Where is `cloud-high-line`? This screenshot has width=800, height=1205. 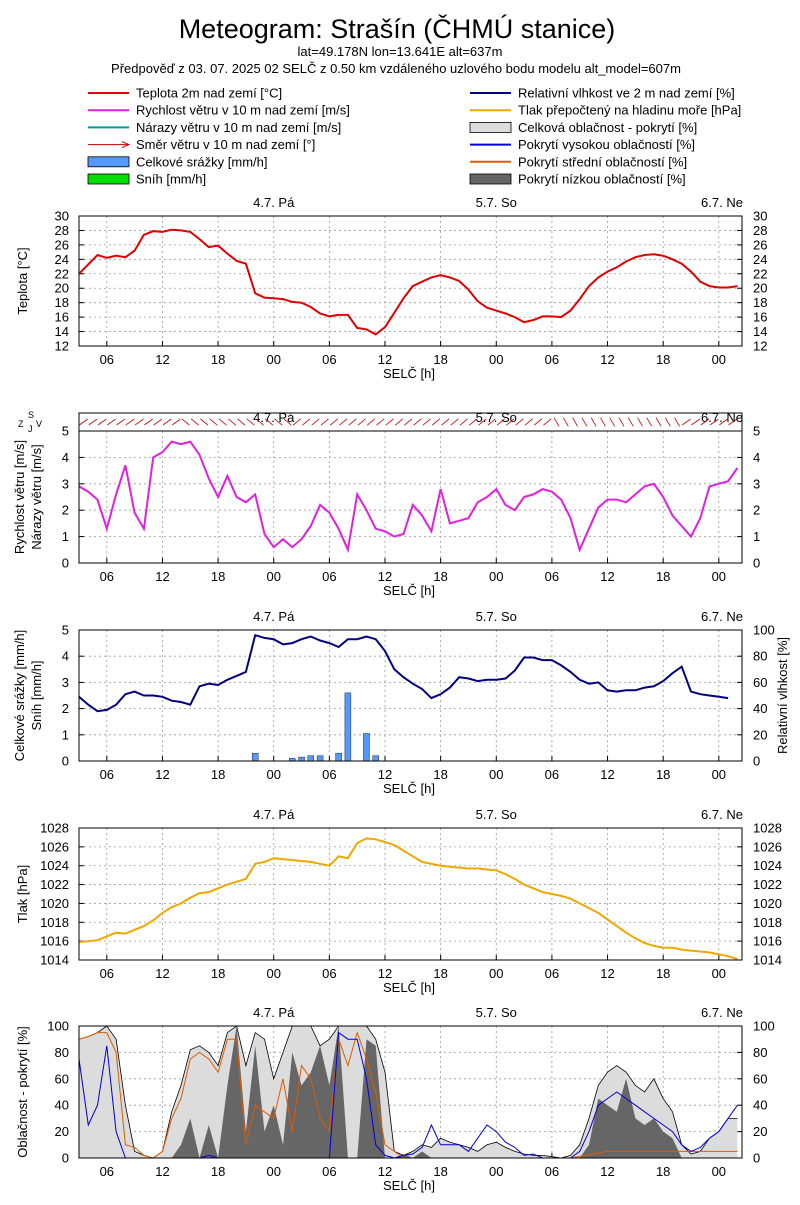 cloud-high-line is located at coordinates (408, 1095).